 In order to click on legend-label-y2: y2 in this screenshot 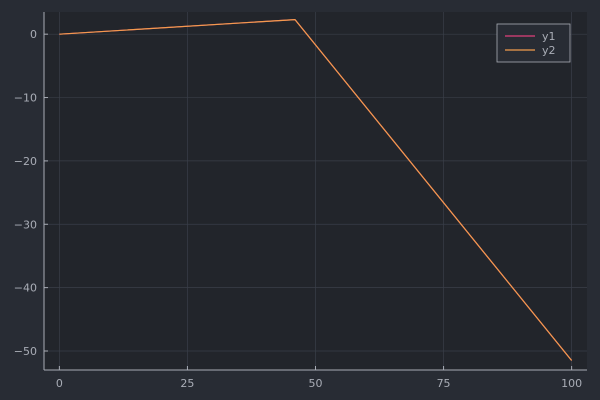, I will do `click(549, 50)`.